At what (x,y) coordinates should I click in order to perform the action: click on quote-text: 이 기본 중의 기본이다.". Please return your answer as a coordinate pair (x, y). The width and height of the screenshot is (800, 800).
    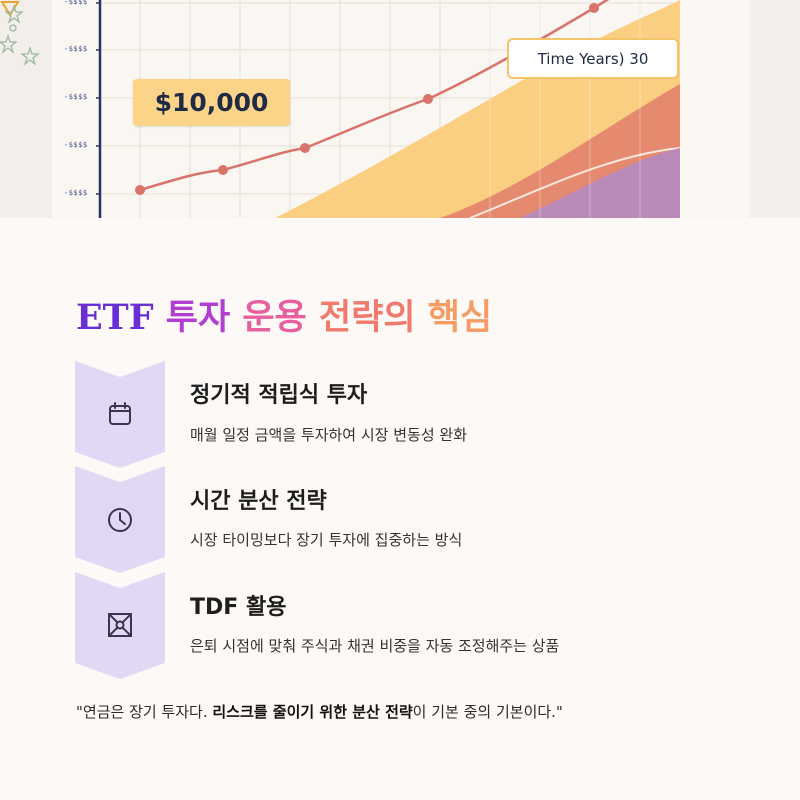
    Looking at the image, I should click on (487, 712).